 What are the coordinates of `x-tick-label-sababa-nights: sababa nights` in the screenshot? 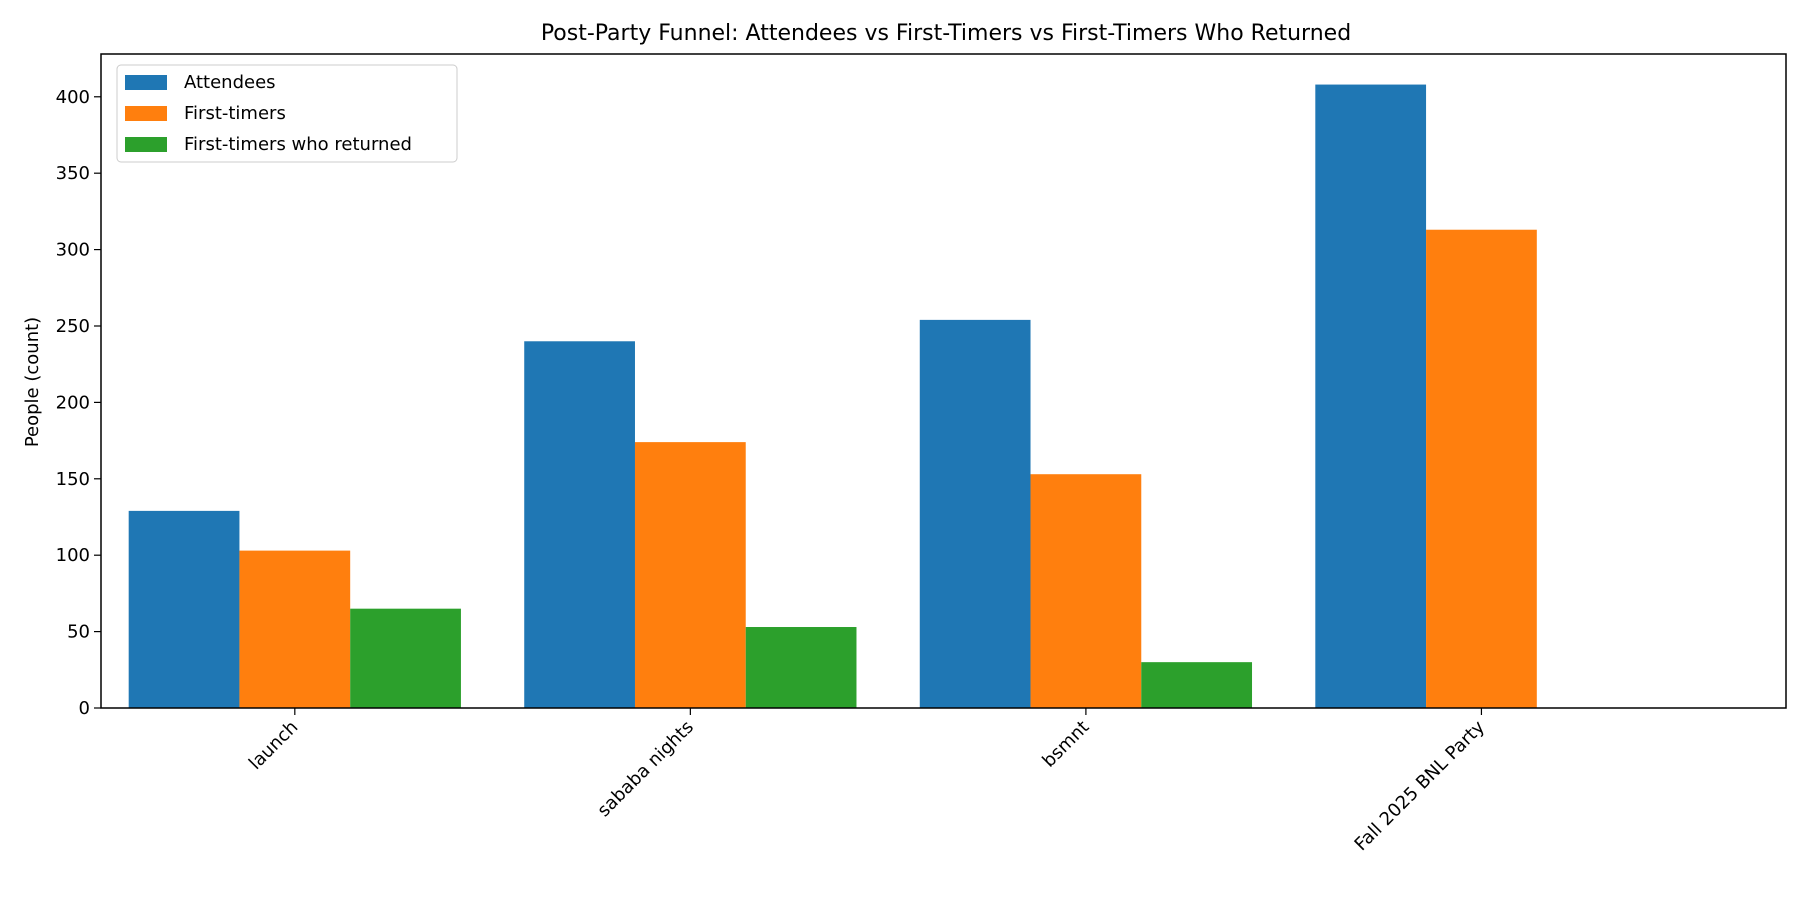 It's located at (645, 769).